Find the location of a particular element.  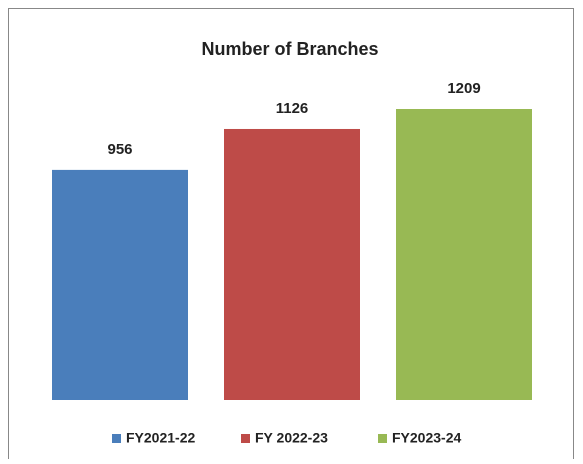

legend-label: FY2021-22 is located at coordinates (160, 438).